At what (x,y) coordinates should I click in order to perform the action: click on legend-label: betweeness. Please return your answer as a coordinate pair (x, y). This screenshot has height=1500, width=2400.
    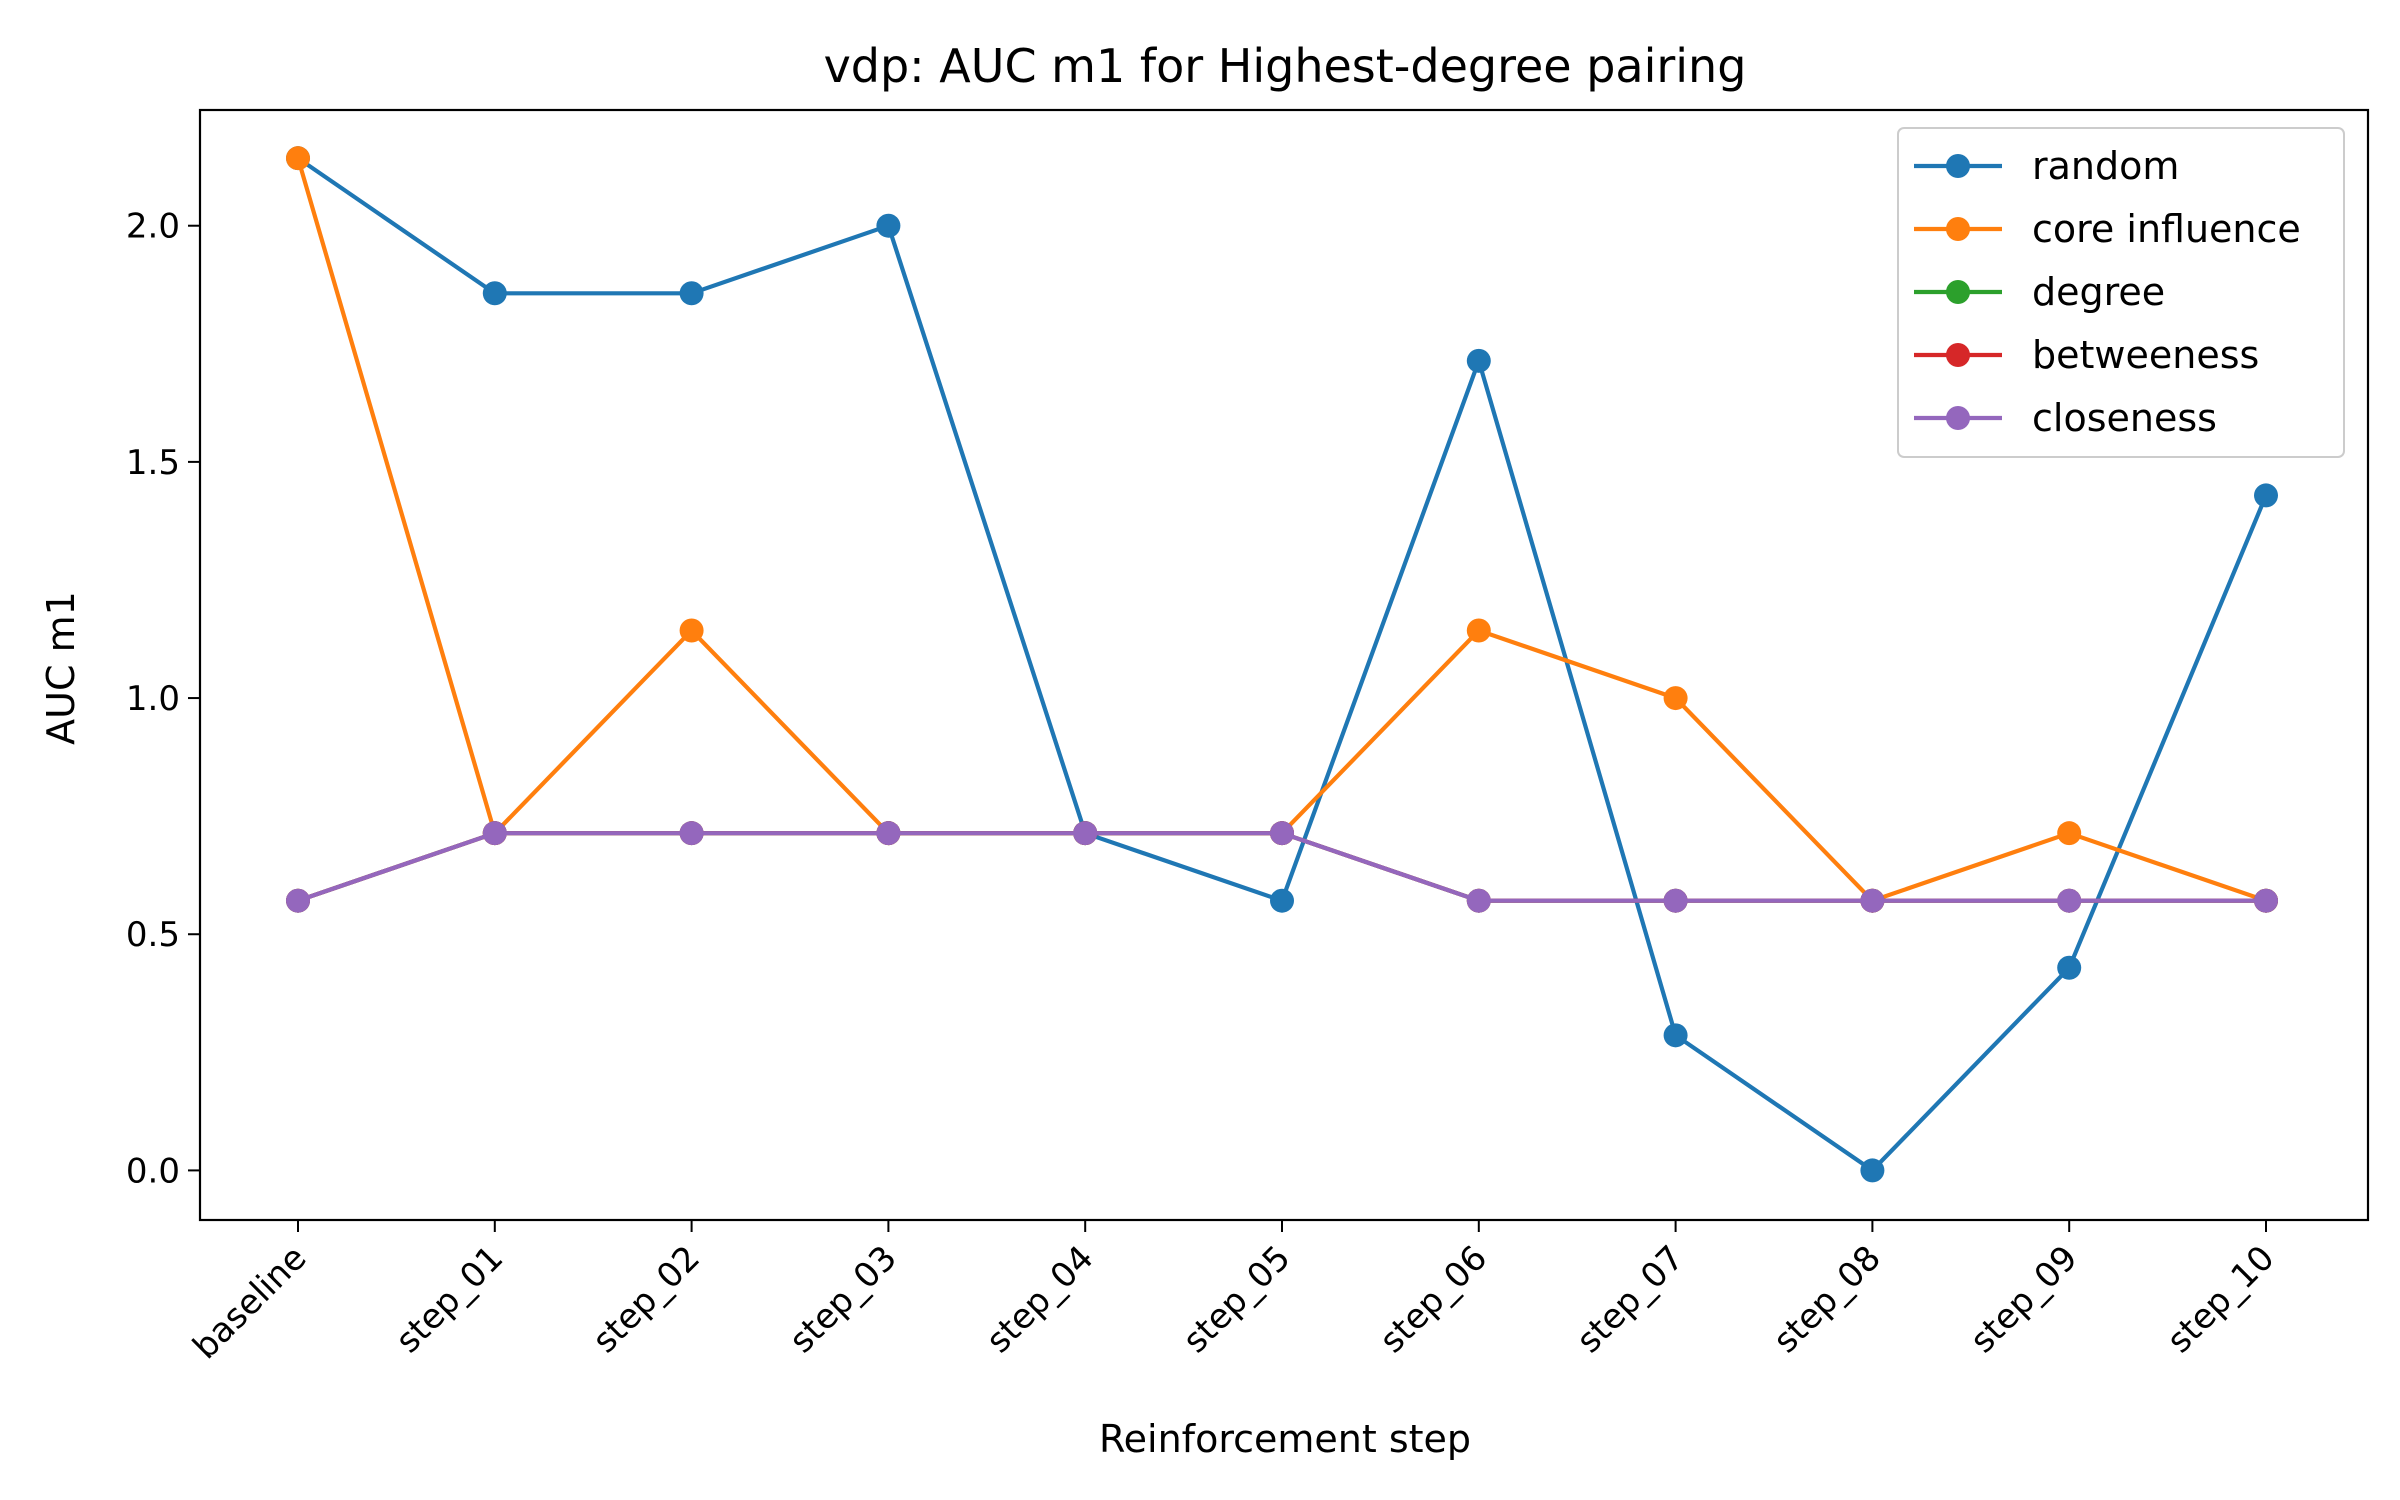
    Looking at the image, I should click on (2145, 355).